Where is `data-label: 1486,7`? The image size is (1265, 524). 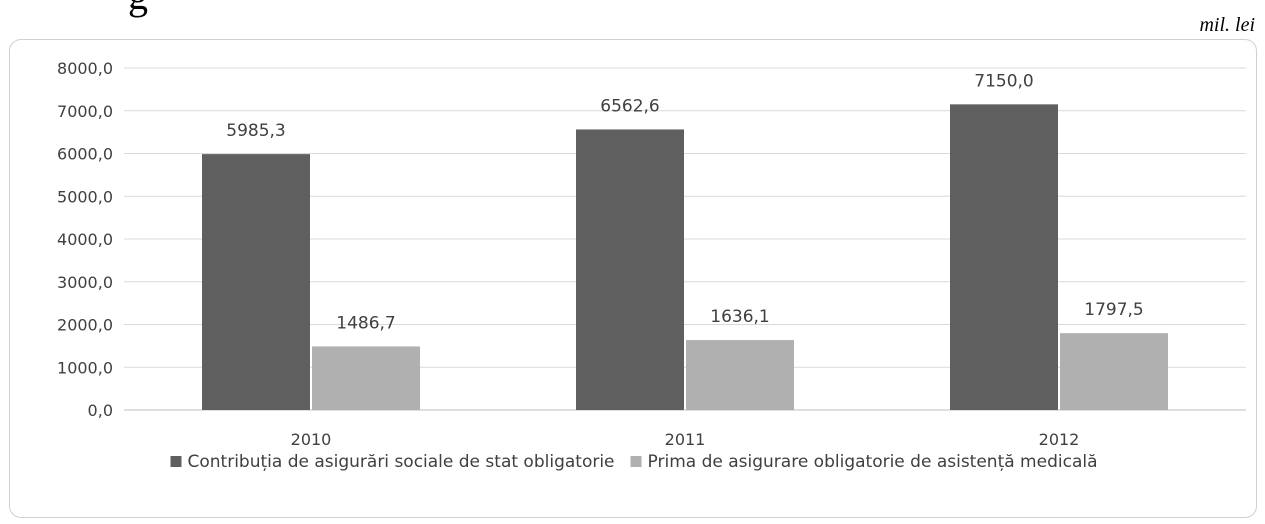 data-label: 1486,7 is located at coordinates (365, 323).